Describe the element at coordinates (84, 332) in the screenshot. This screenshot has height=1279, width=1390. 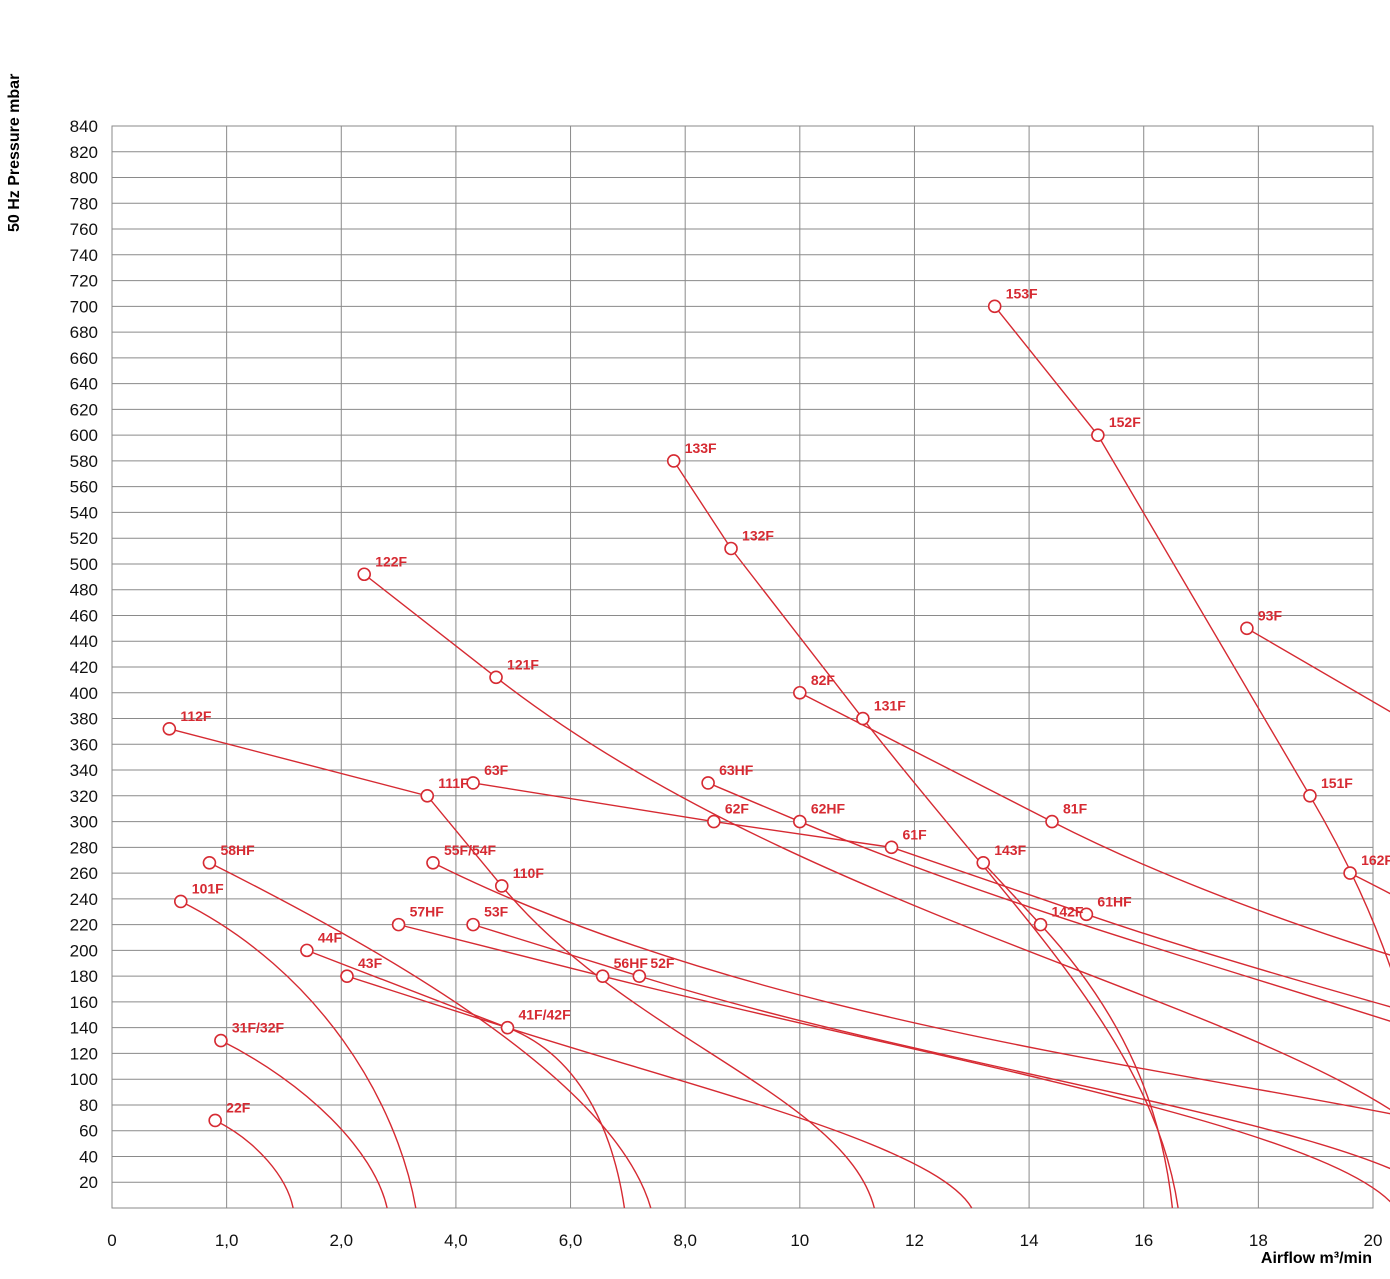
I see `y-tick-label: 680` at that location.